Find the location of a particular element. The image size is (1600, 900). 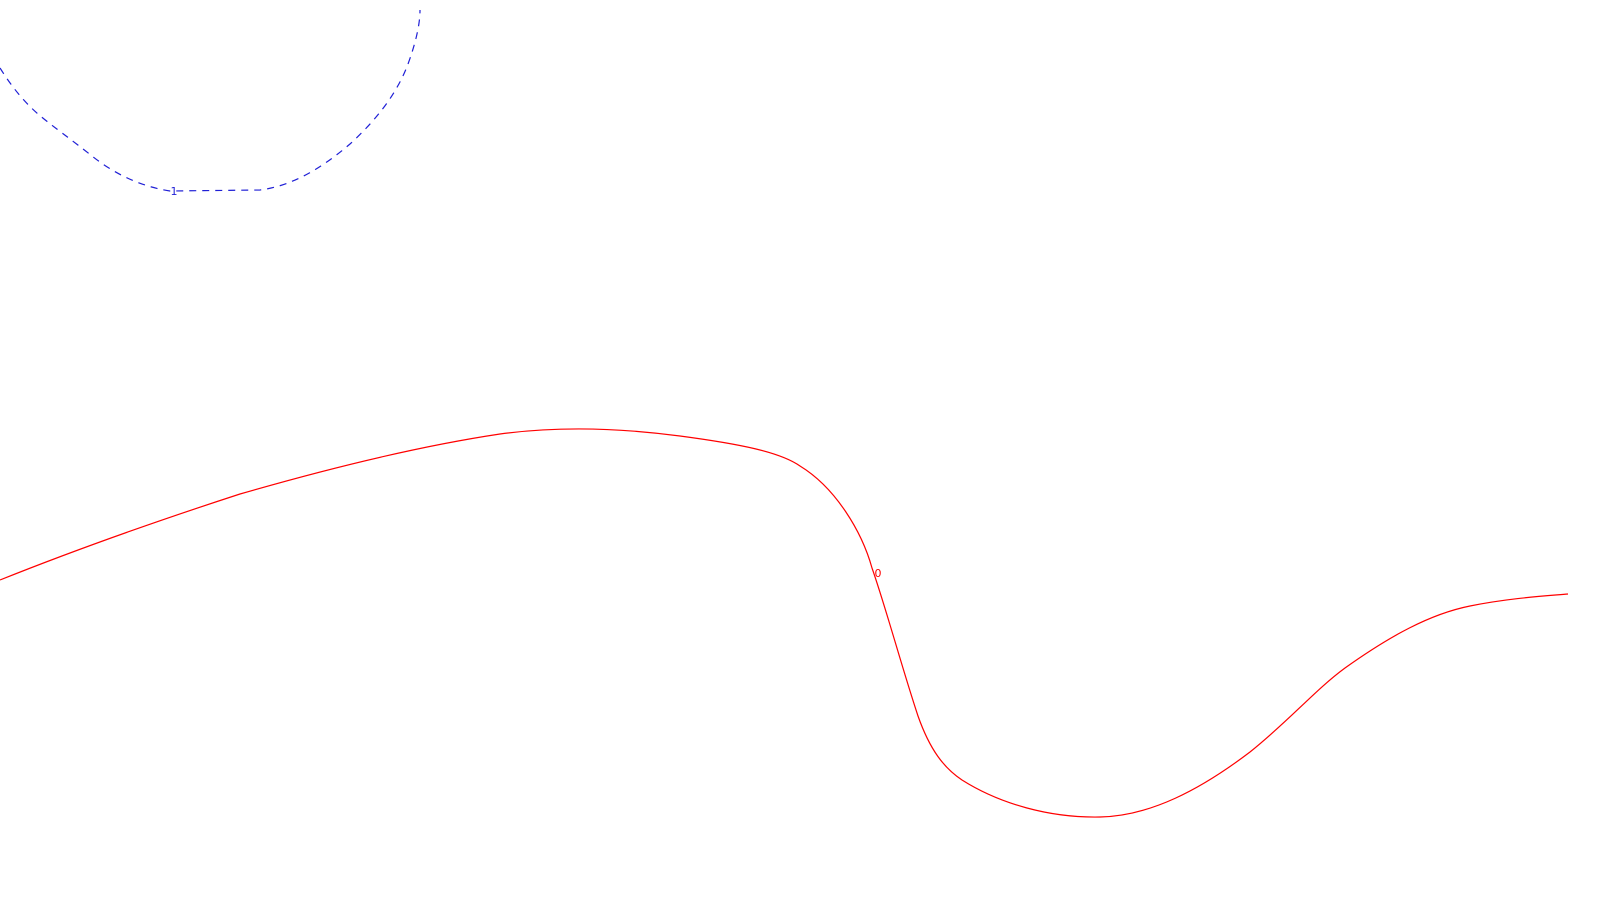

contour-label-level-1: 1 is located at coordinates (174, 191).